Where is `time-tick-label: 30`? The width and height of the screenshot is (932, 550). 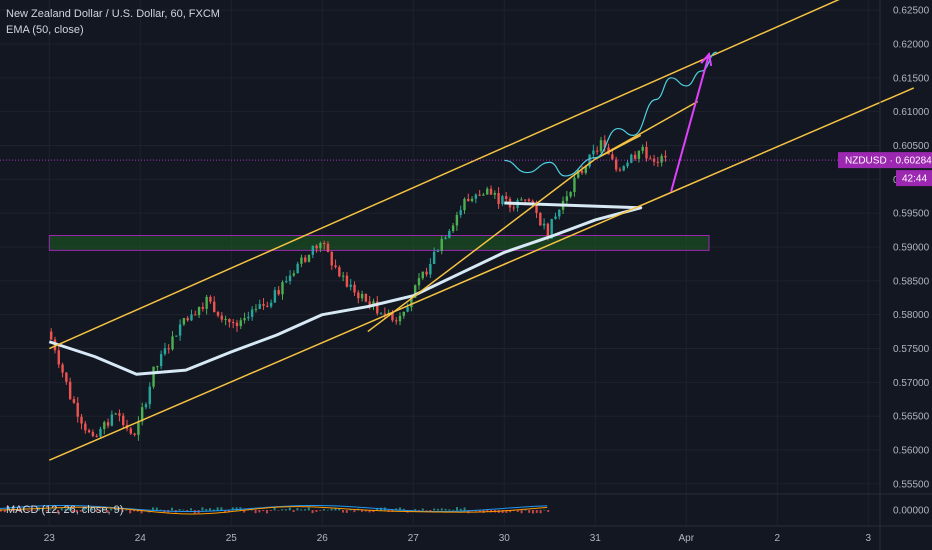 time-tick-label: 30 is located at coordinates (505, 538).